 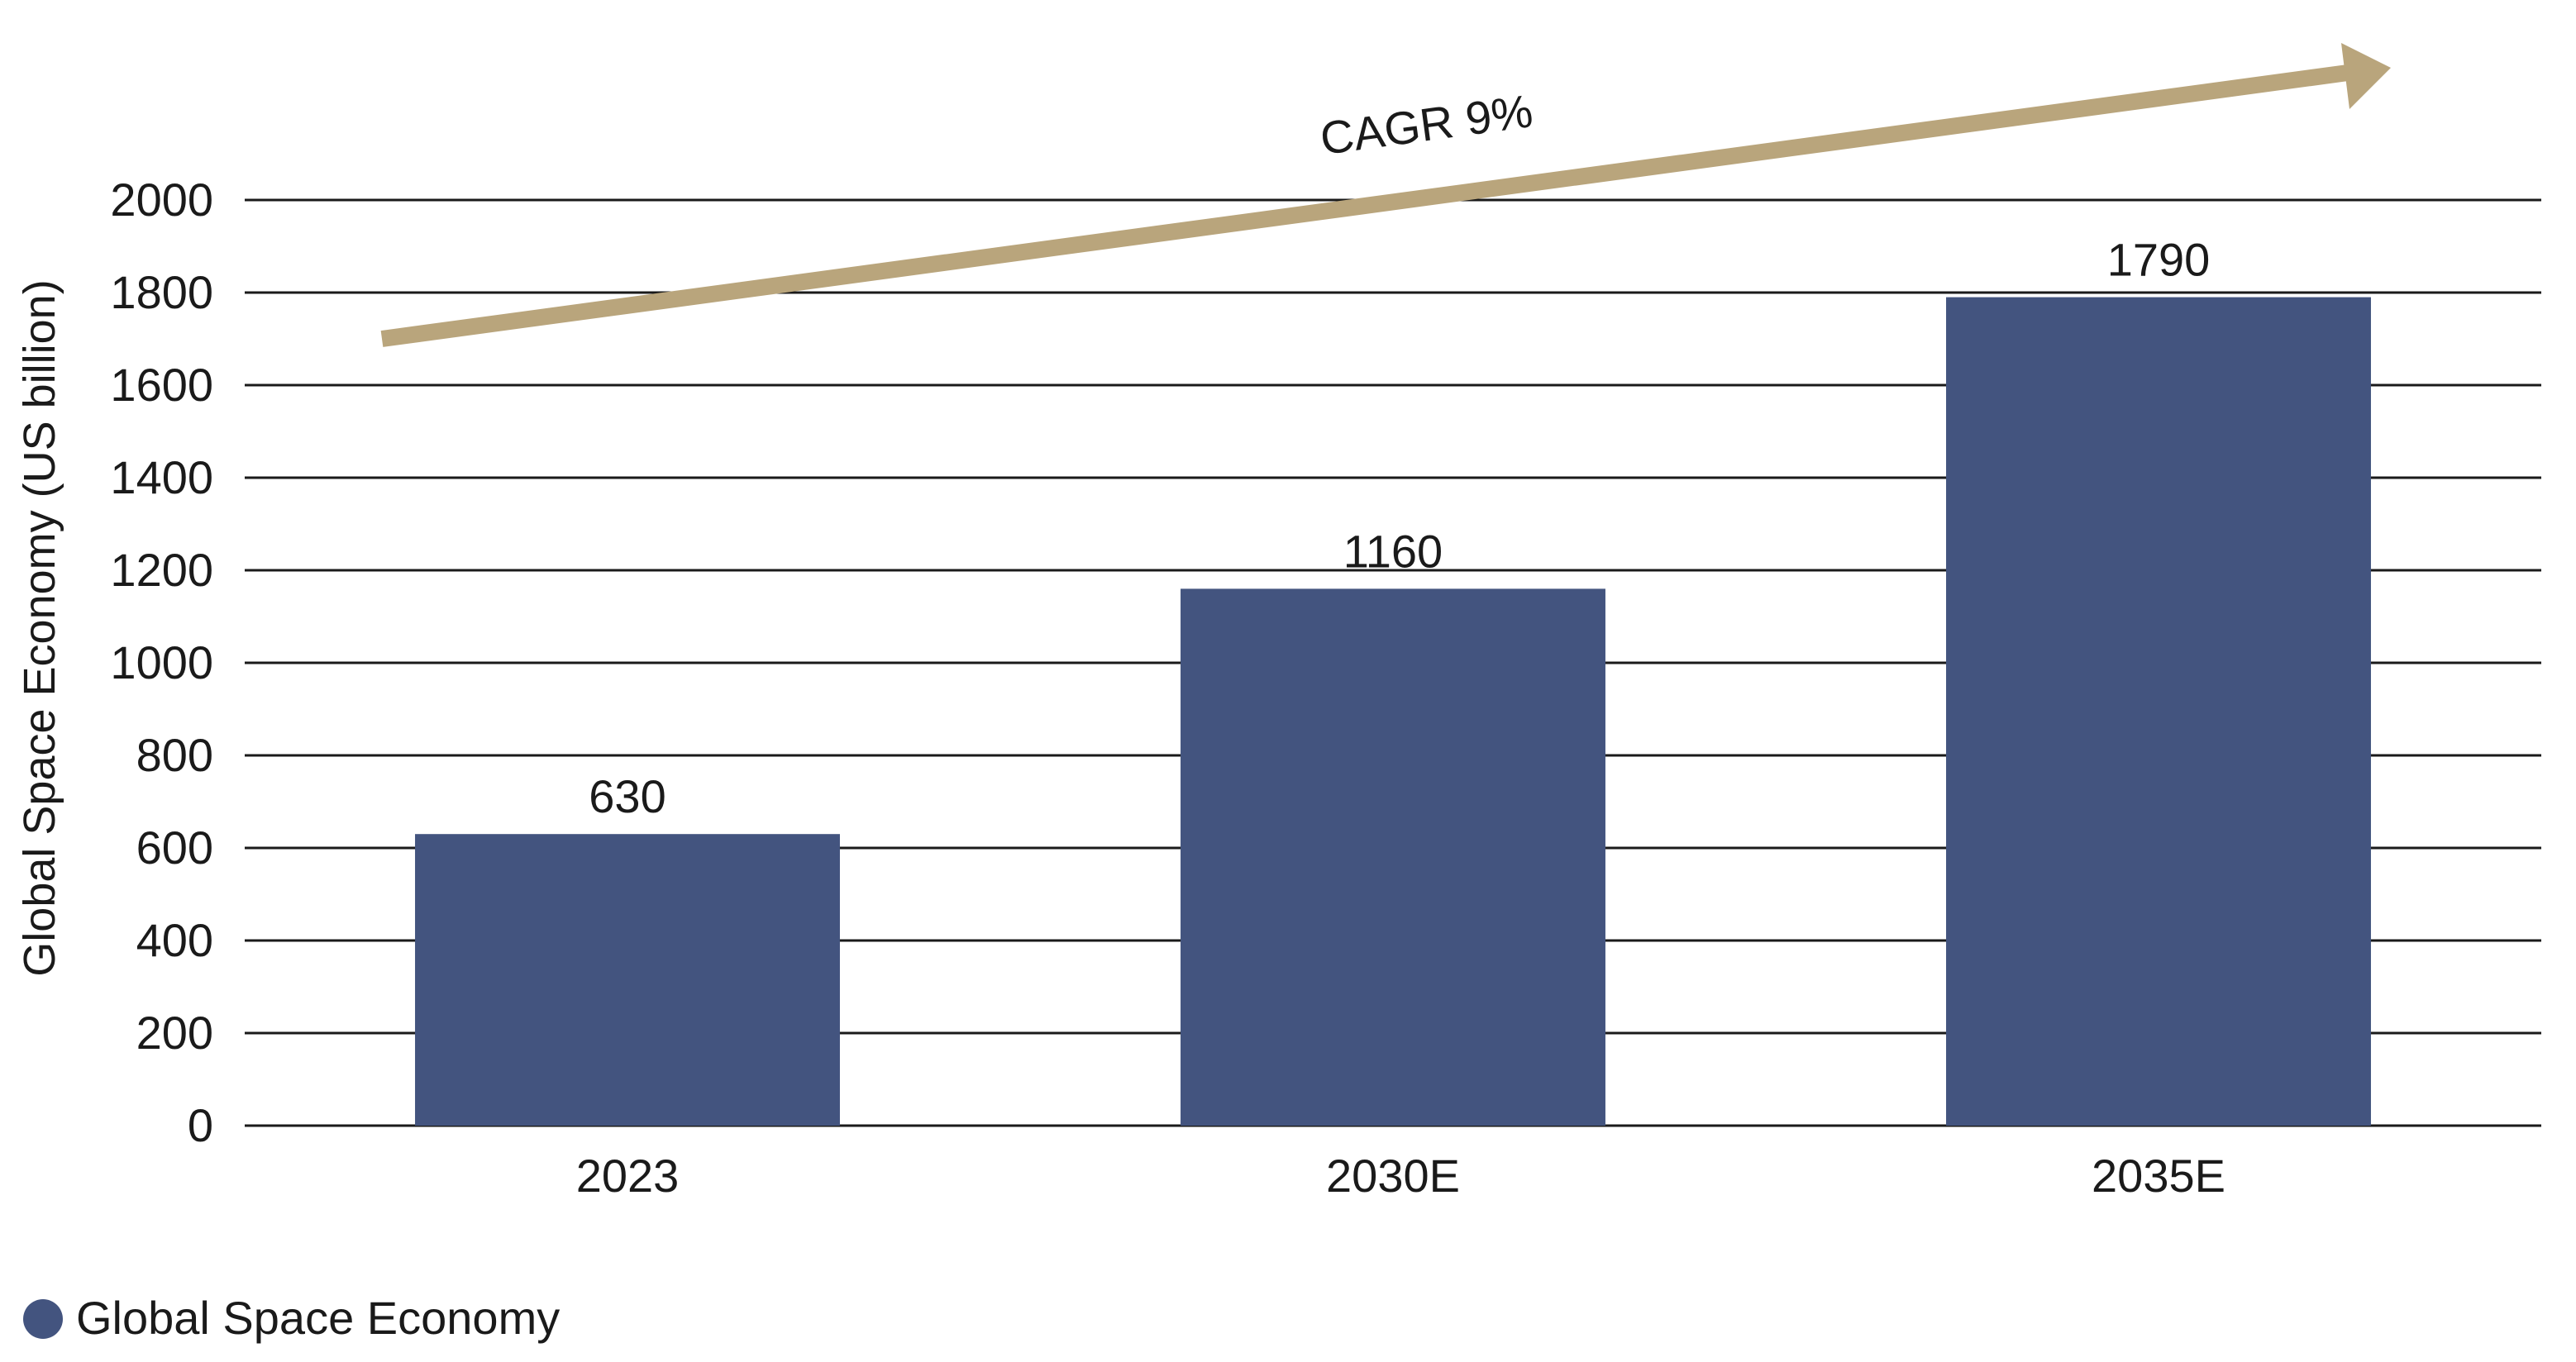 I want to click on x-axis-ticks: 2023 2030E 2035E, so click(x=1400, y=1176).